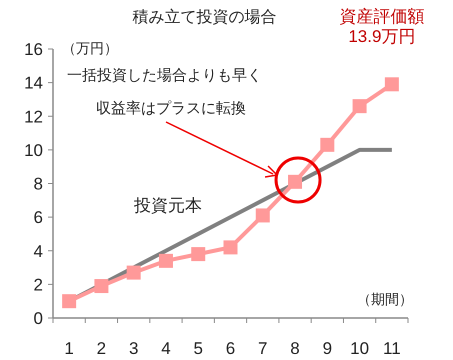 The image size is (453, 360). Describe the element at coordinates (382, 36) in the screenshot. I see `data-label: 13.9万円` at that location.